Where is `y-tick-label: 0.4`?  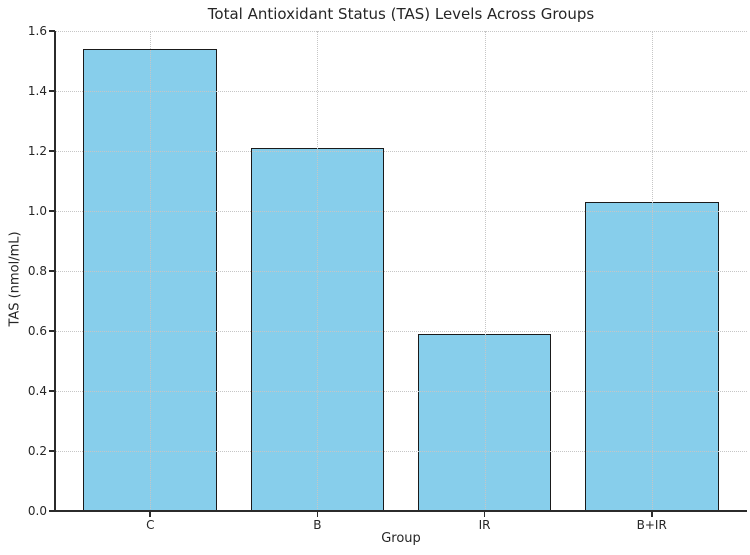 y-tick-label: 0.4 is located at coordinates (37, 391).